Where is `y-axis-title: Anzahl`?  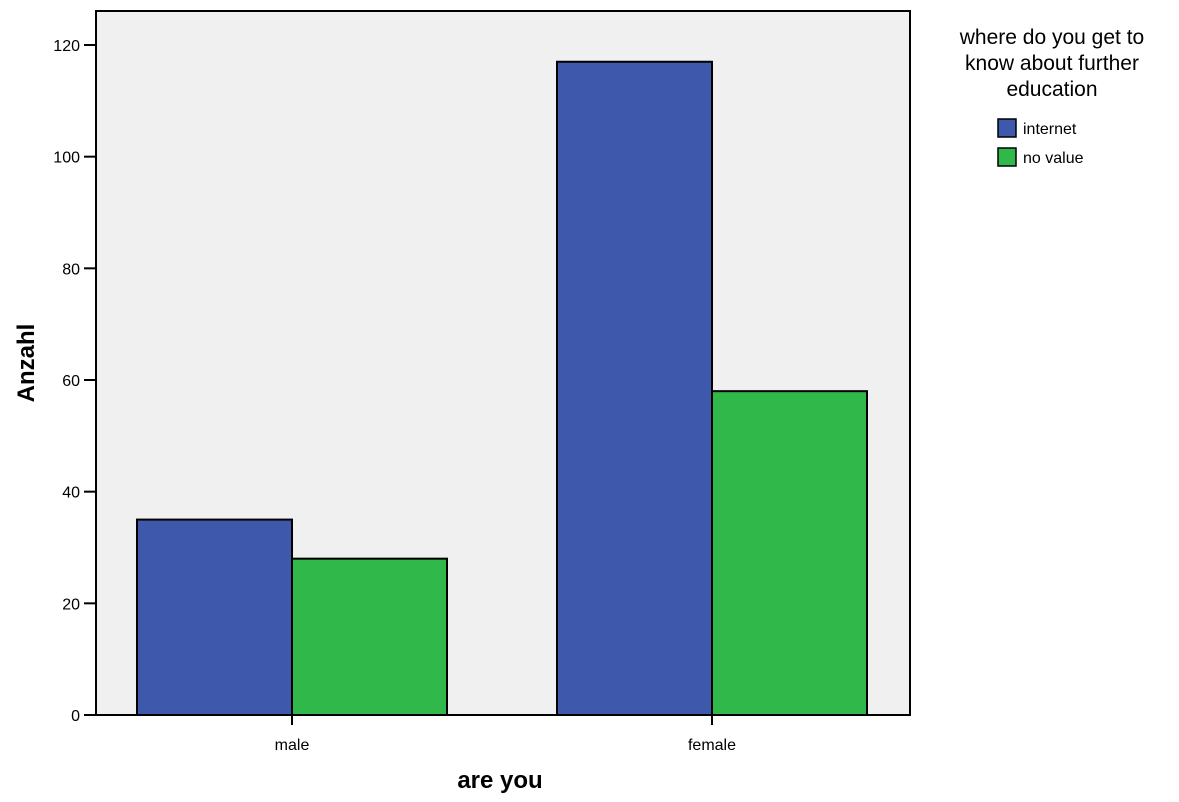 y-axis-title: Anzahl is located at coordinates (26, 363).